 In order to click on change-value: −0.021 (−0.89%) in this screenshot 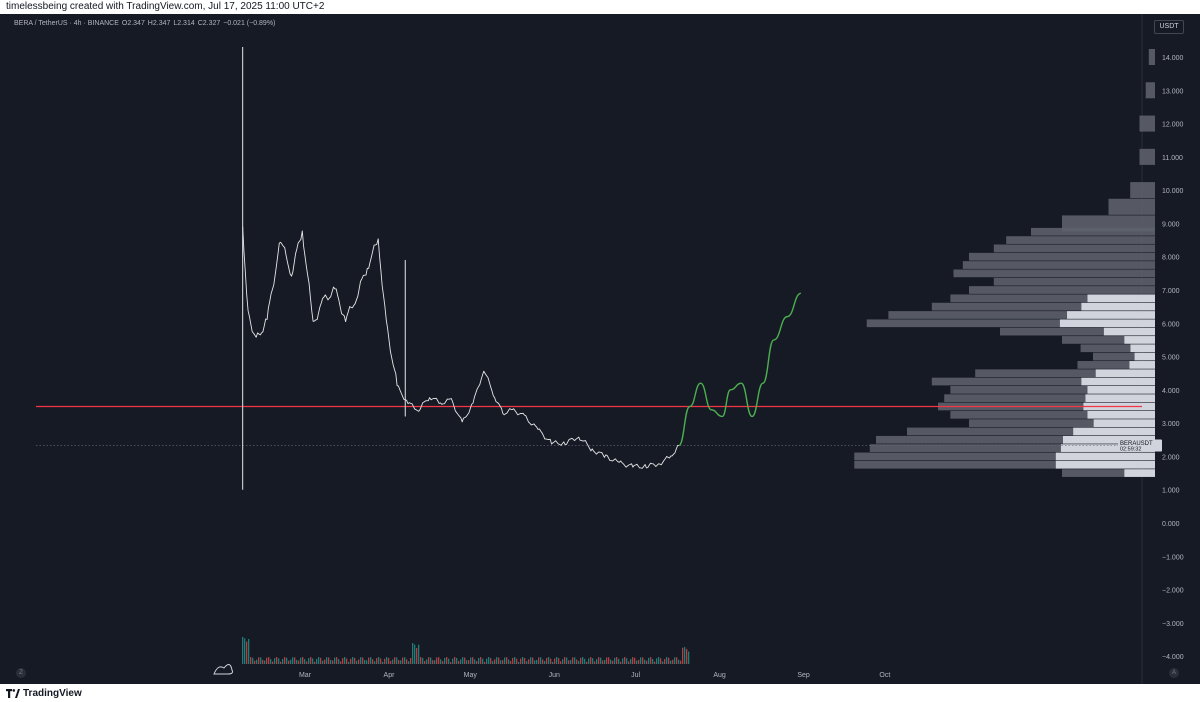, I will do `click(249, 23)`.